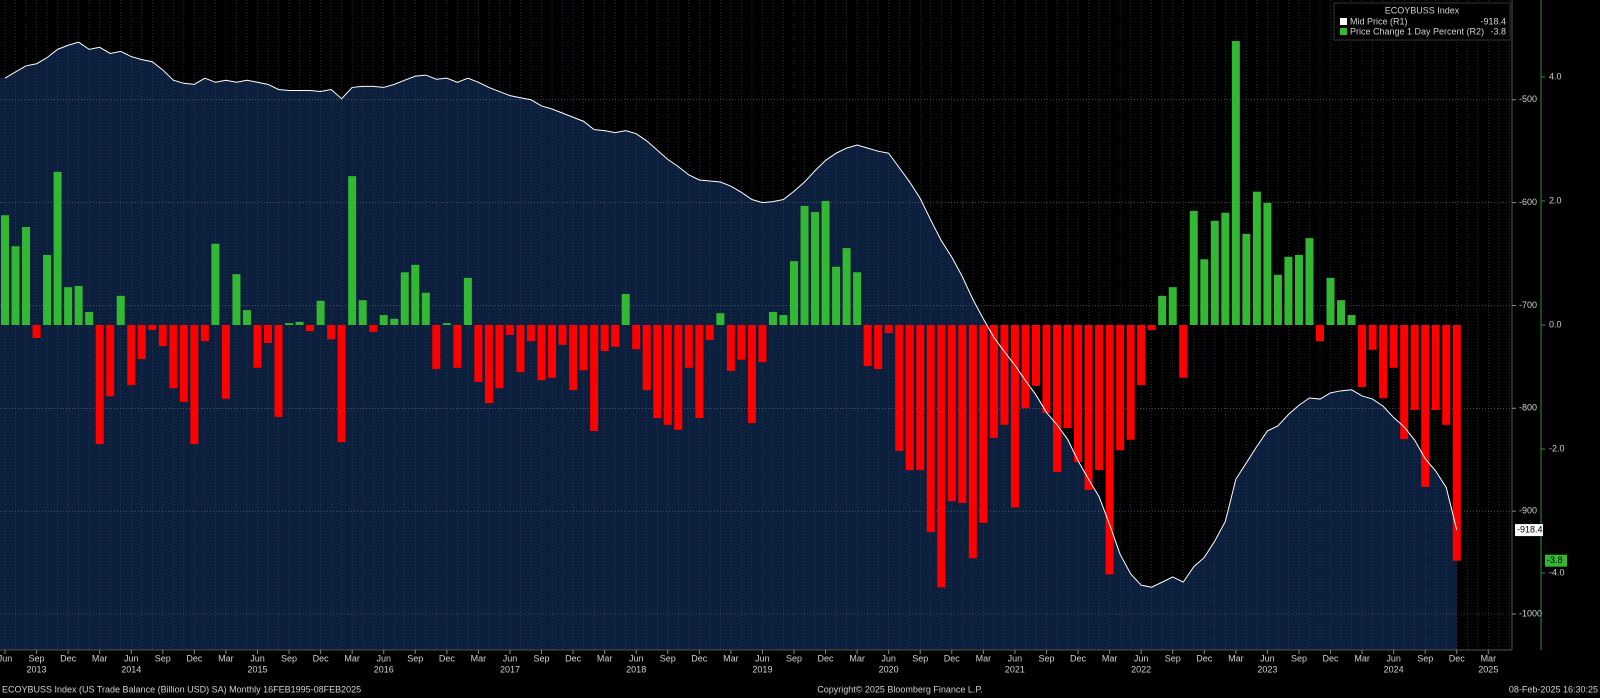  Describe the element at coordinates (1343, 31) in the screenshot. I see `legend-swatch` at that location.